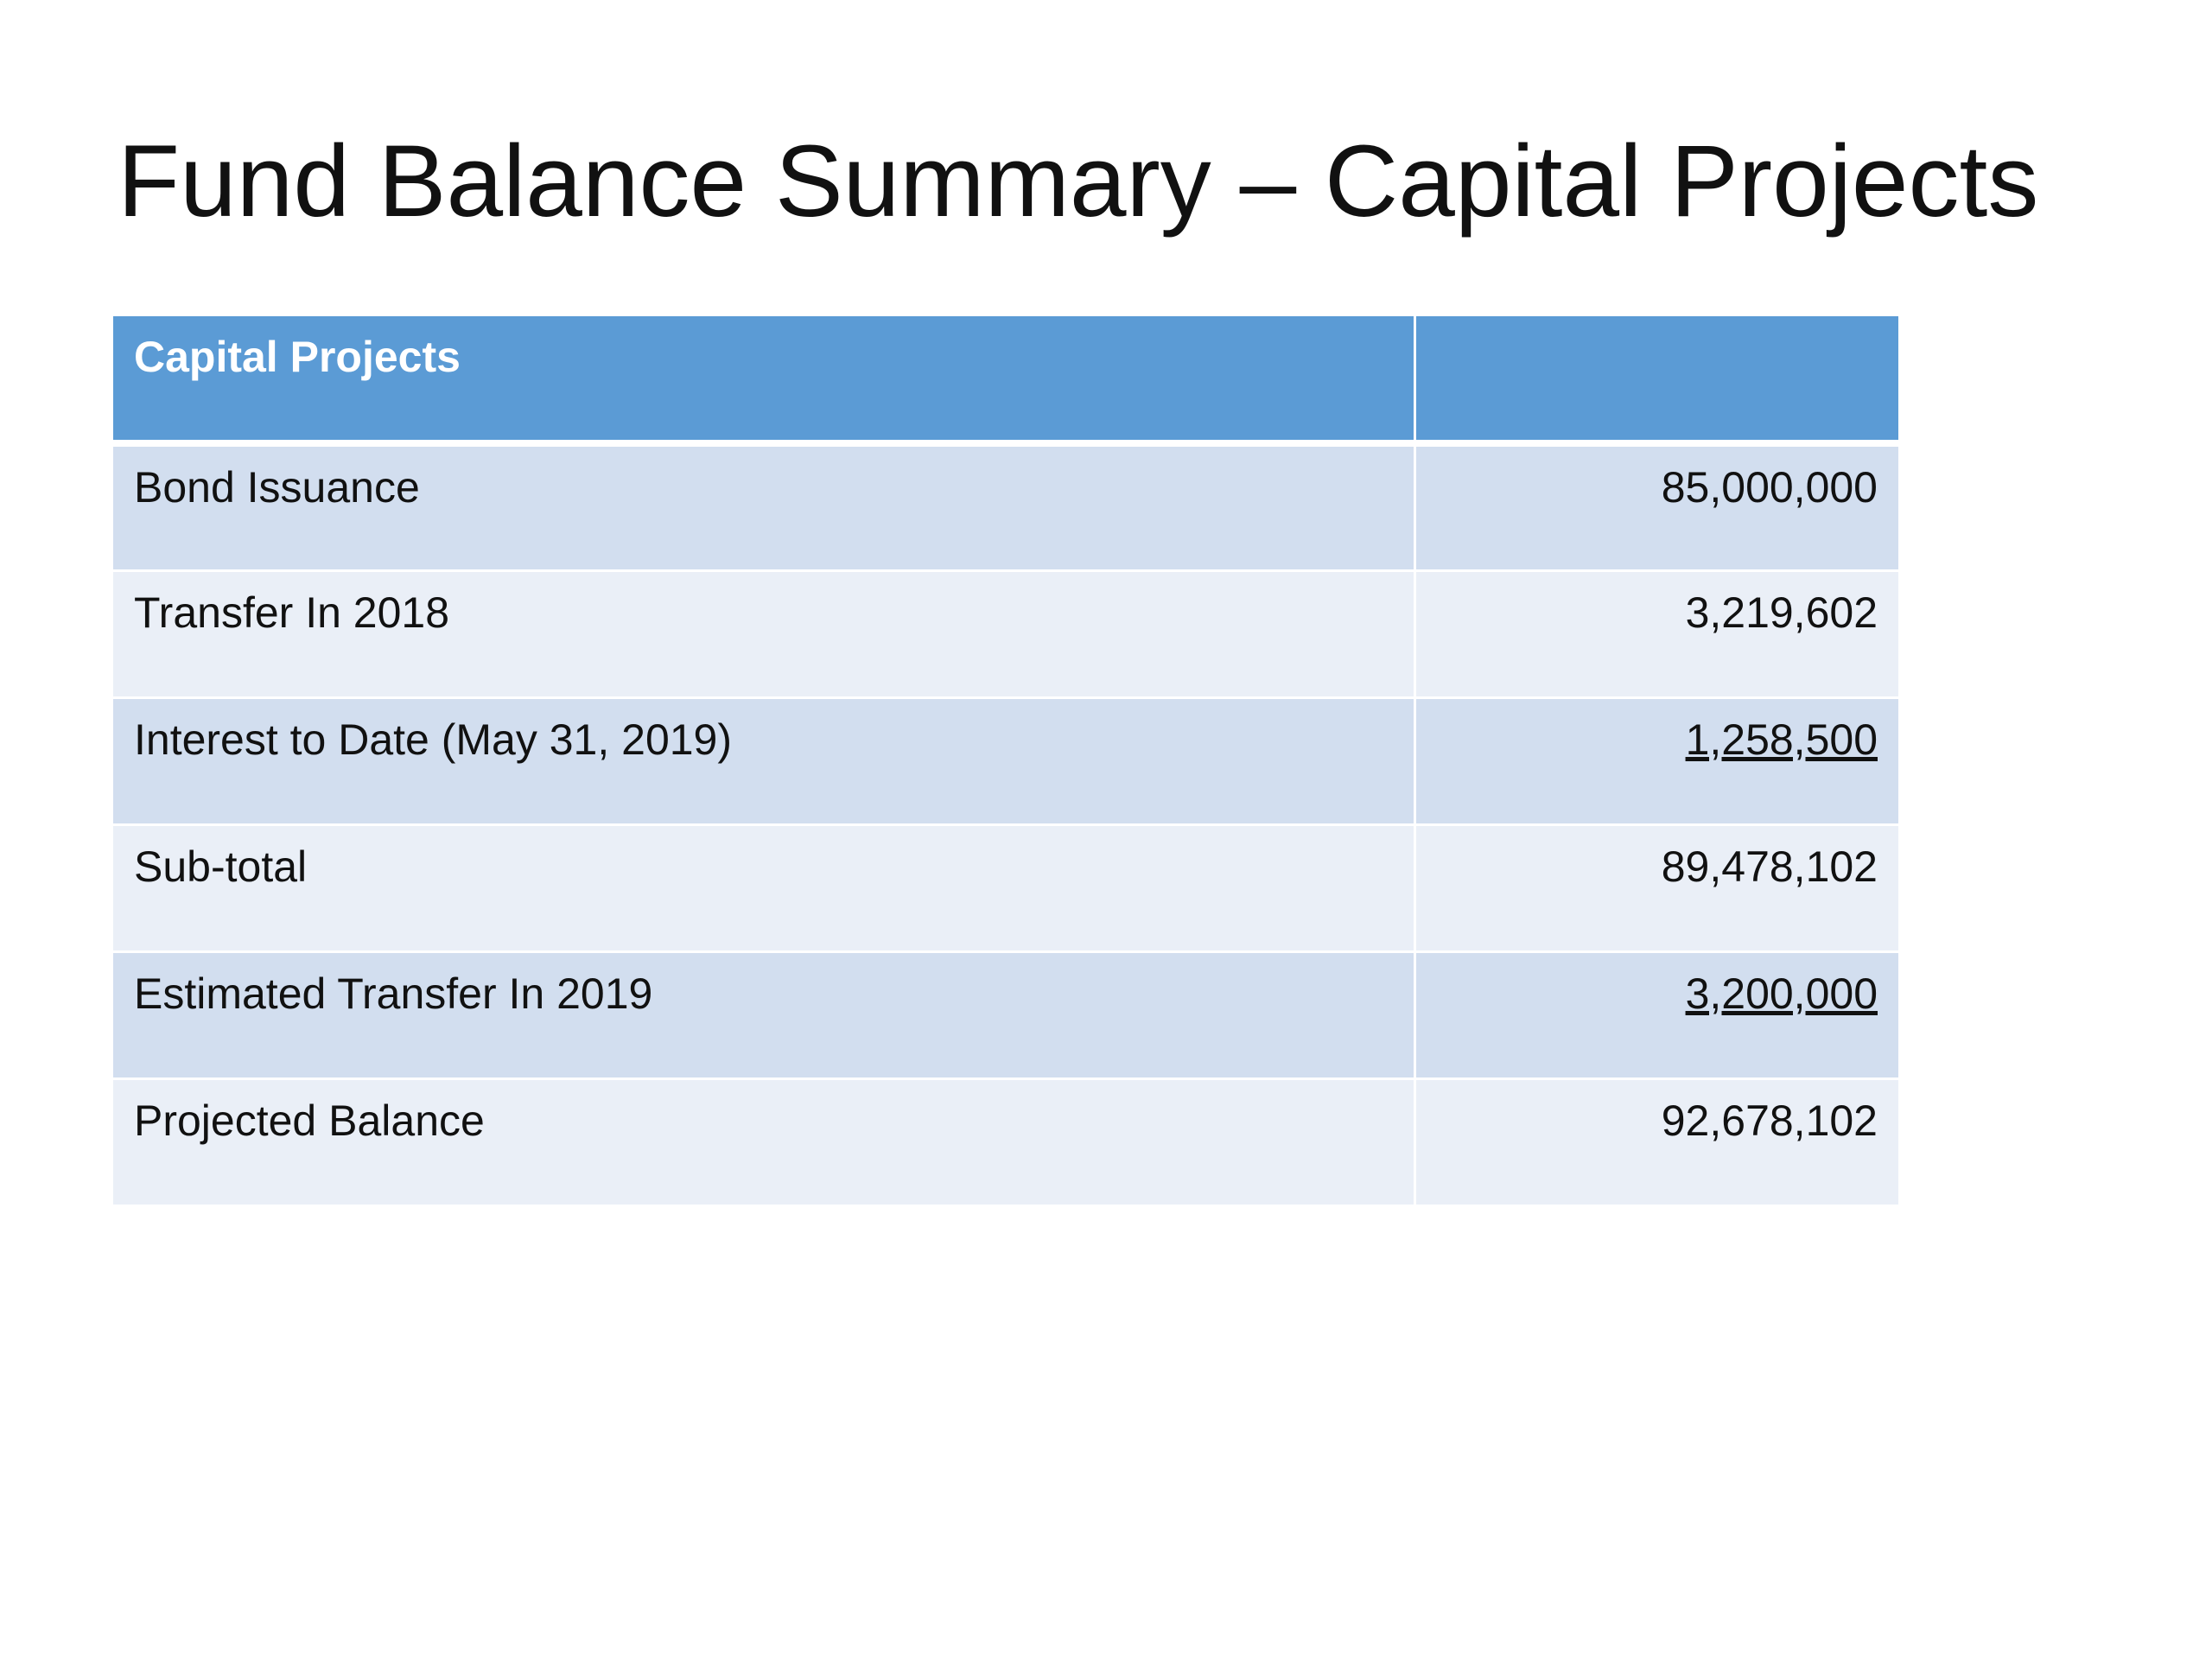 The image size is (2212, 1659). Describe the element at coordinates (1078, 181) in the screenshot. I see `slide-title: Fund Balance Summary – Capital Projects` at that location.